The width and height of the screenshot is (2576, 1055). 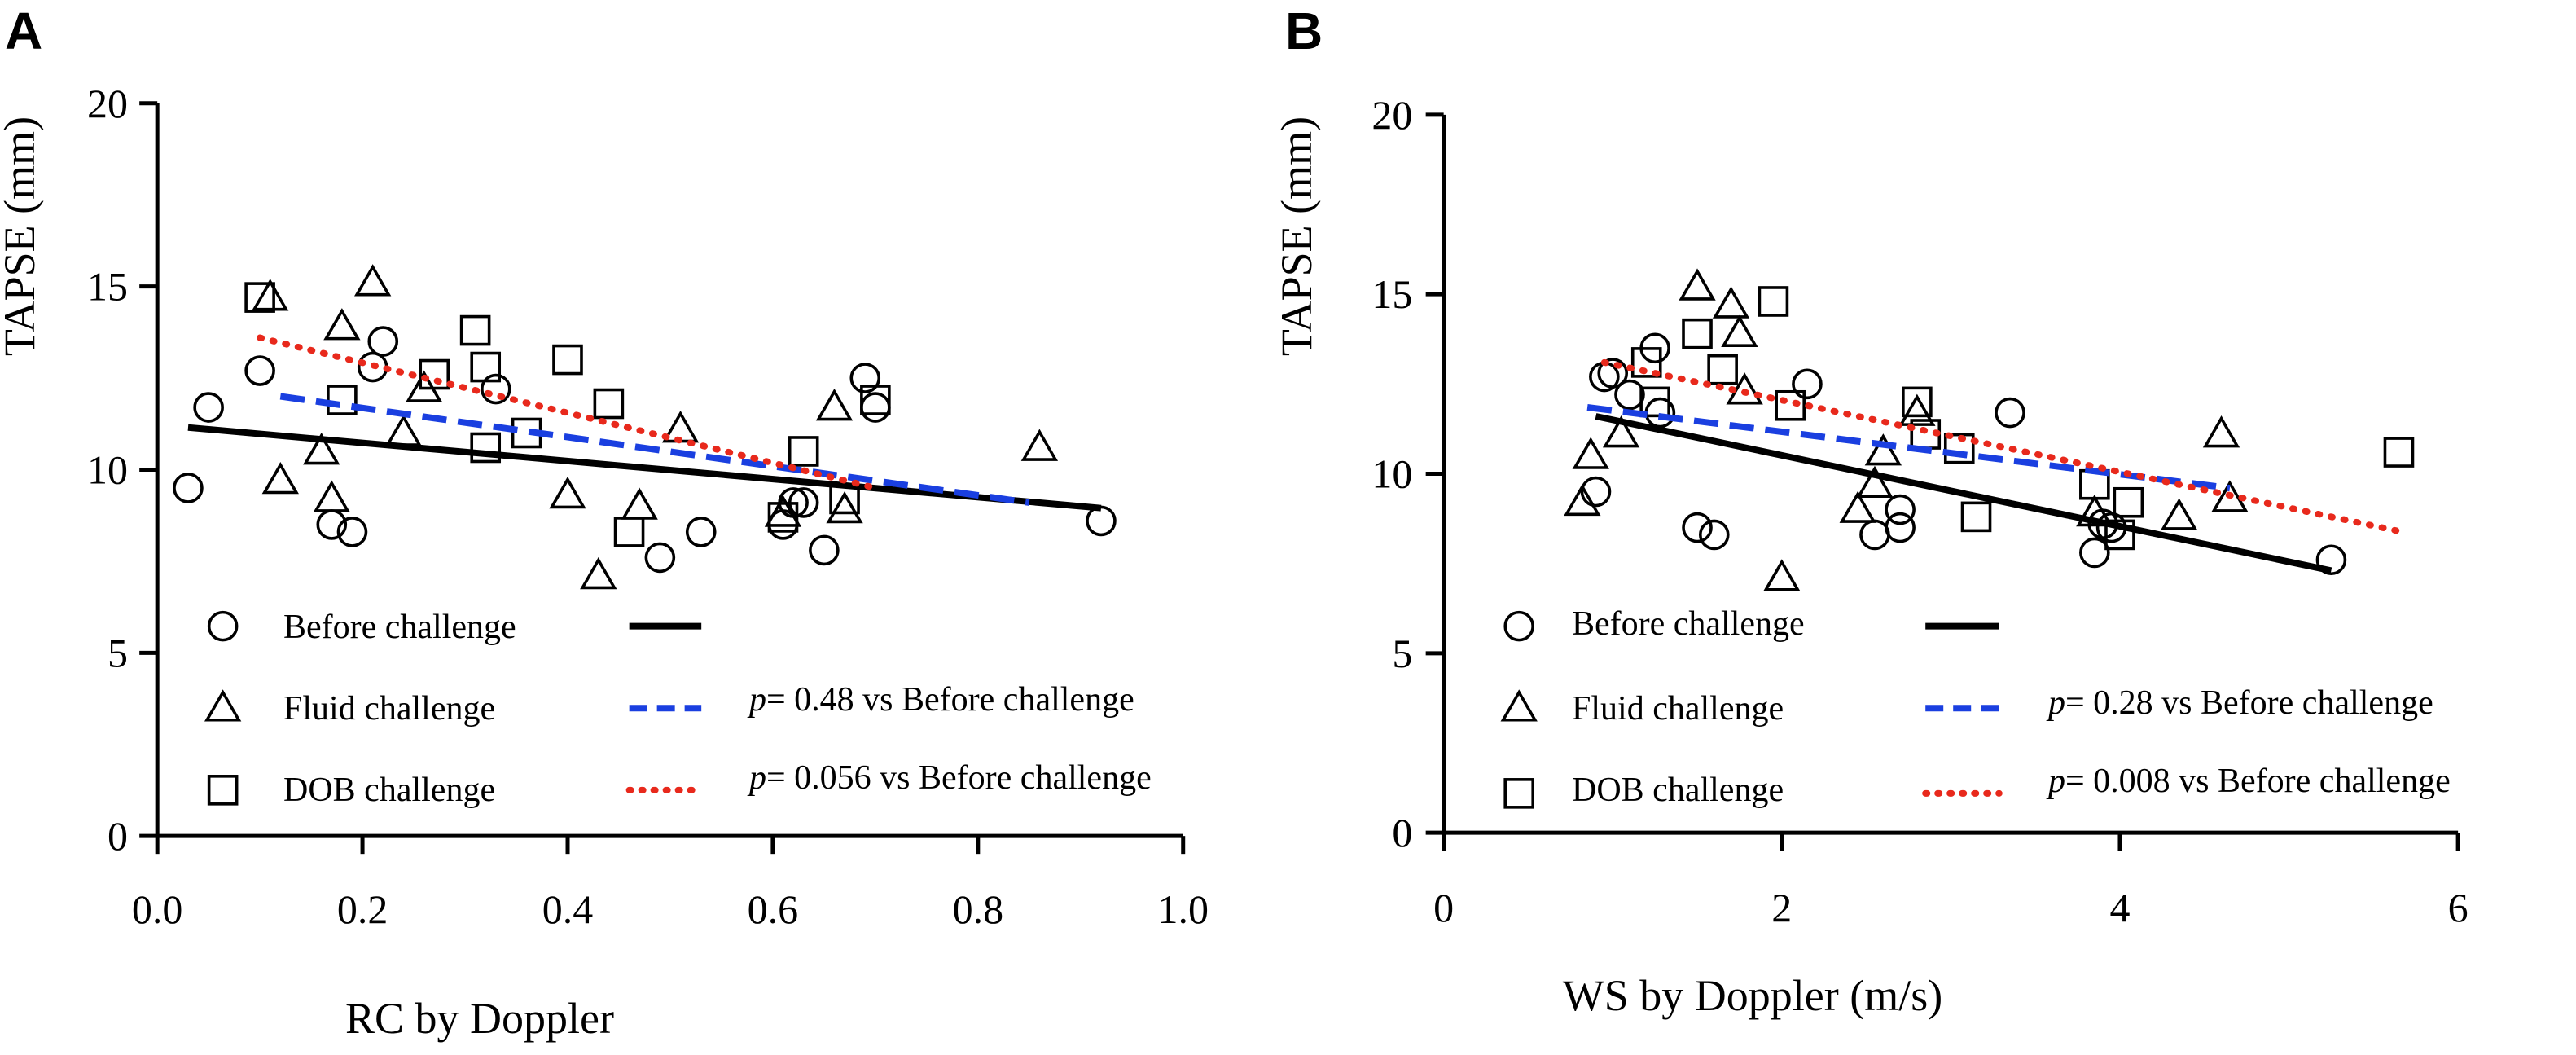 I want to click on panel-a-x-tick-label: 0.4, so click(x=568, y=909).